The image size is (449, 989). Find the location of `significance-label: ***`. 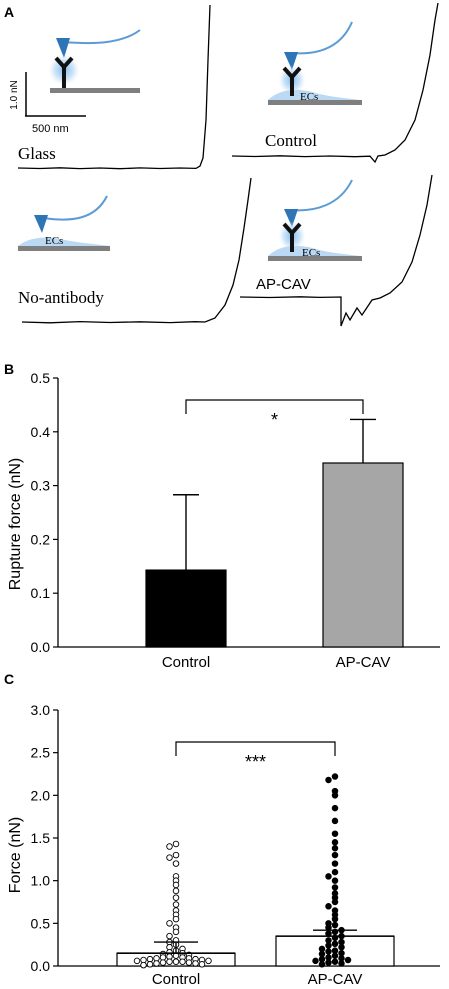

significance-label: *** is located at coordinates (255, 762).